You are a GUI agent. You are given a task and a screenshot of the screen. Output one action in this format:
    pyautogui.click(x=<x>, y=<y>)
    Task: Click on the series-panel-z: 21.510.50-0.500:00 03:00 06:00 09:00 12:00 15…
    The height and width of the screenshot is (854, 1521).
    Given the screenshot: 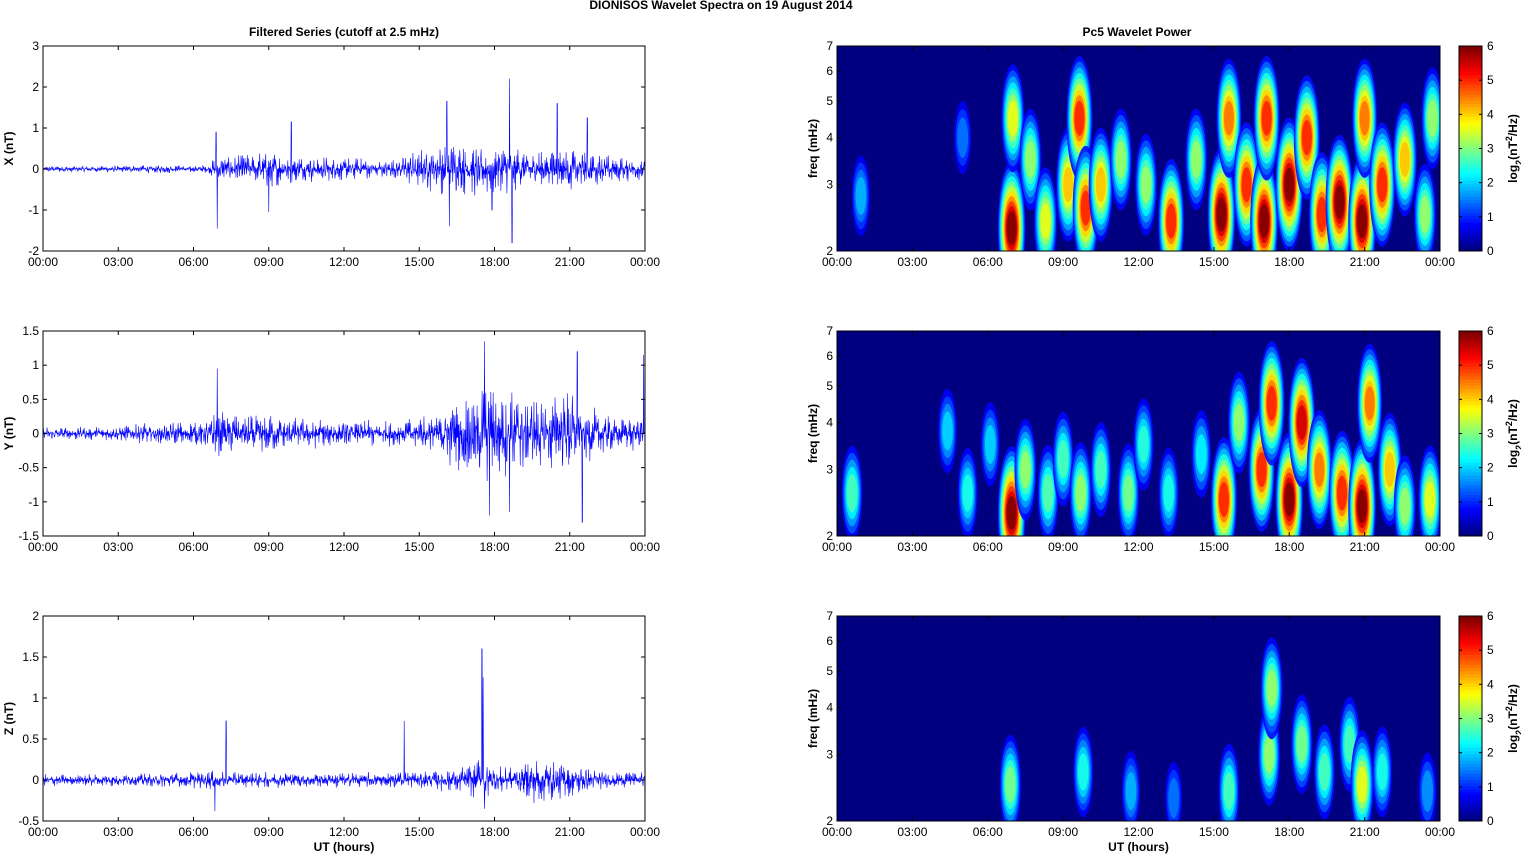 What is the action you would take?
    pyautogui.click(x=331, y=731)
    